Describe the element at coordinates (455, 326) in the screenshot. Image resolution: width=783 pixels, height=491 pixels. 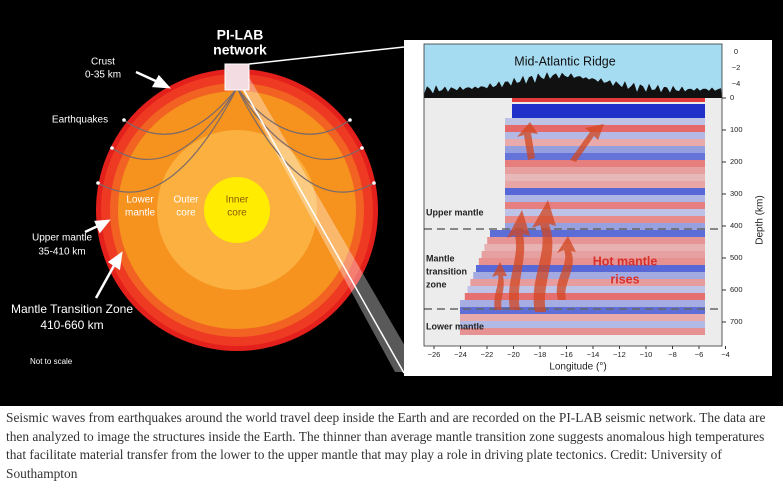
I see `lower-mantle-label: Lower mantle` at that location.